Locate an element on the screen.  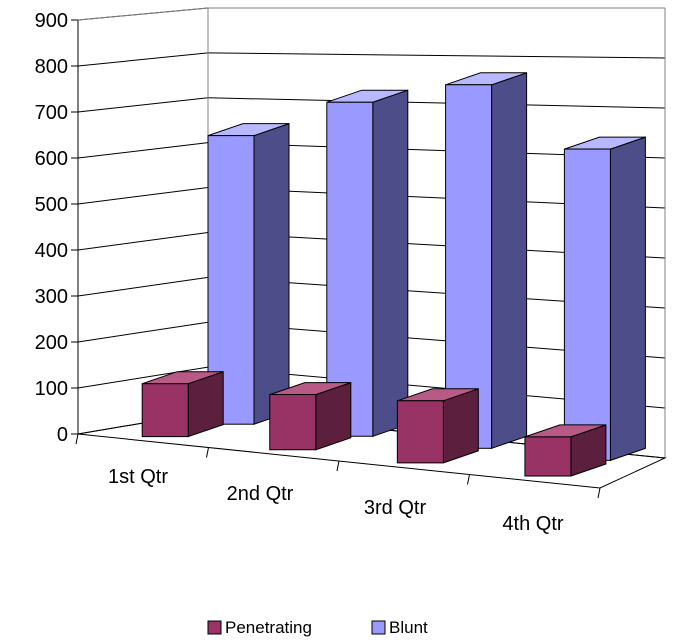
category-label: 1st Qtr is located at coordinates (138, 477).